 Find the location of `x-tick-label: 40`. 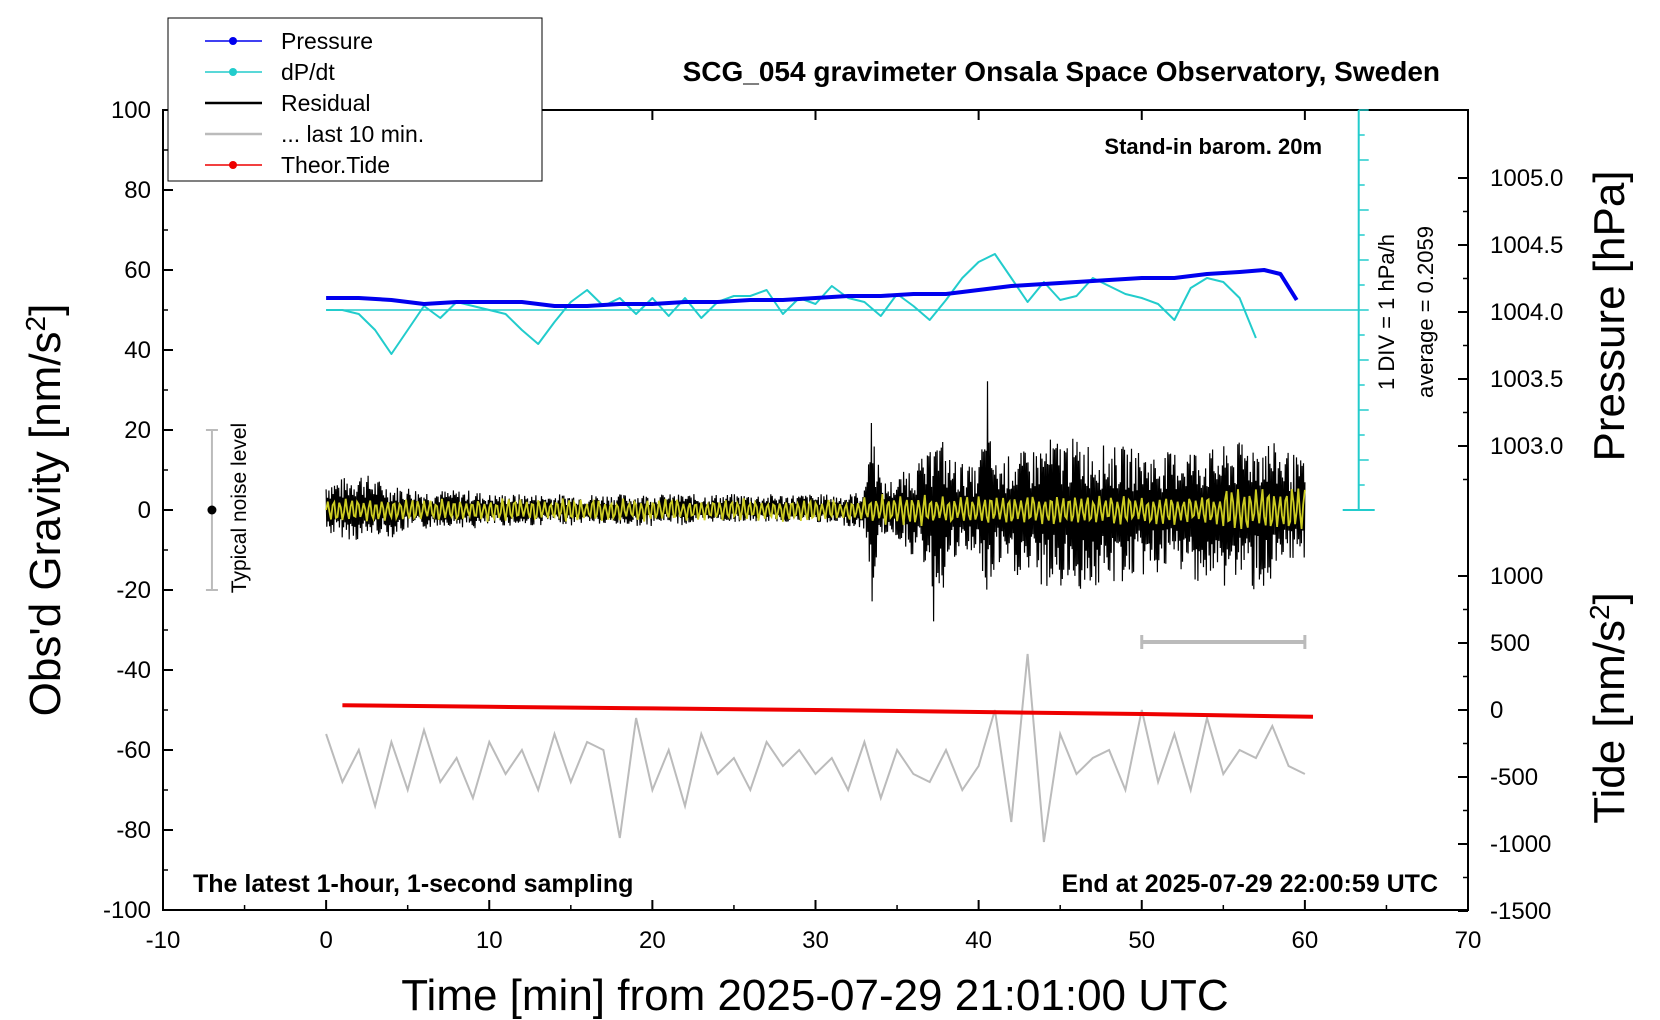

x-tick-label: 40 is located at coordinates (978, 940).